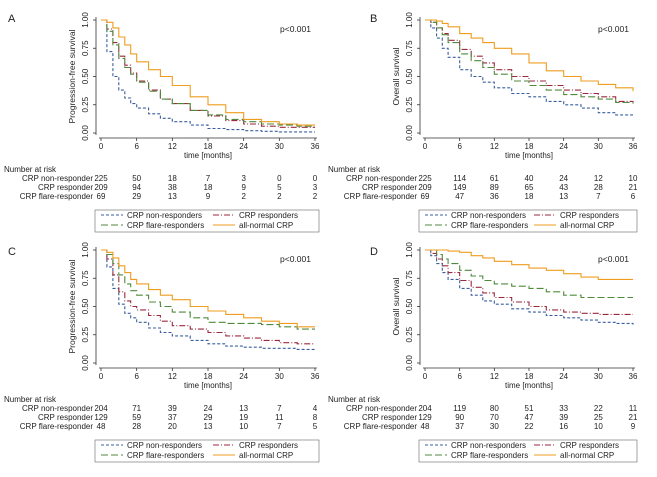 Image resolution: width=657 pixels, height=477 pixels. Describe the element at coordinates (488, 215) in the screenshot. I see `legend-label: CRP non-responders` at that location.